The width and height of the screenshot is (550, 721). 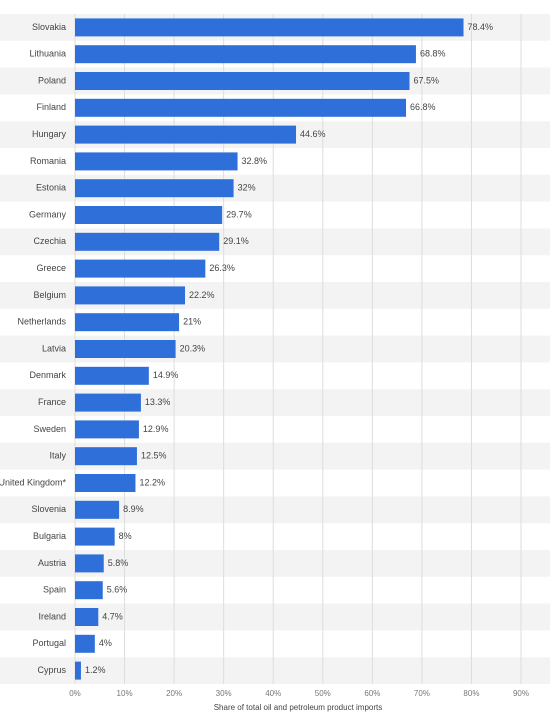 I want to click on value-label: 22.2%, so click(x=202, y=295).